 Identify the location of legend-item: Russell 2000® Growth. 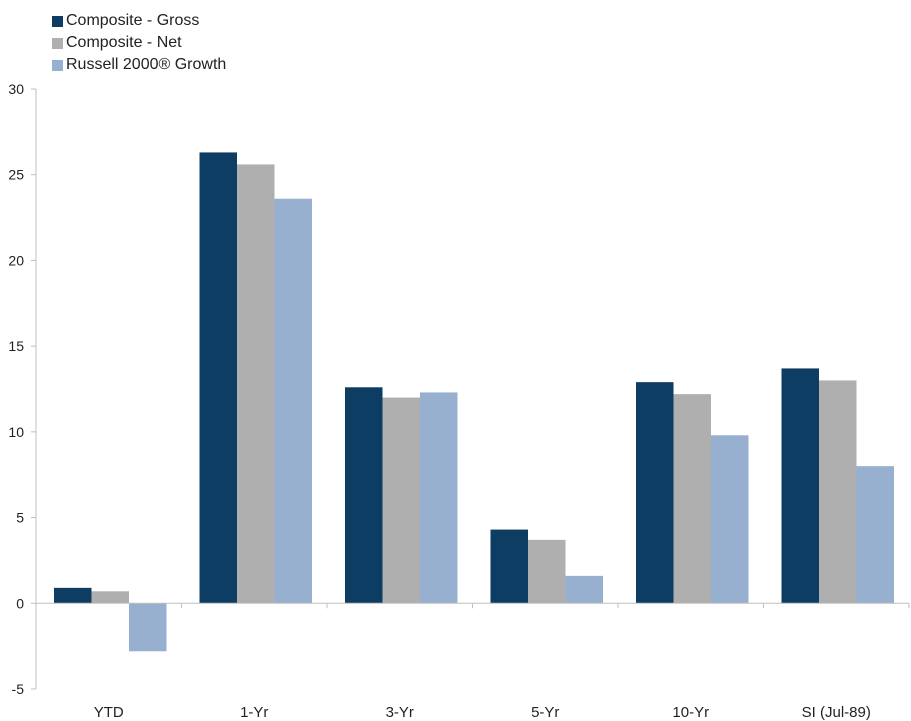
(139, 65).